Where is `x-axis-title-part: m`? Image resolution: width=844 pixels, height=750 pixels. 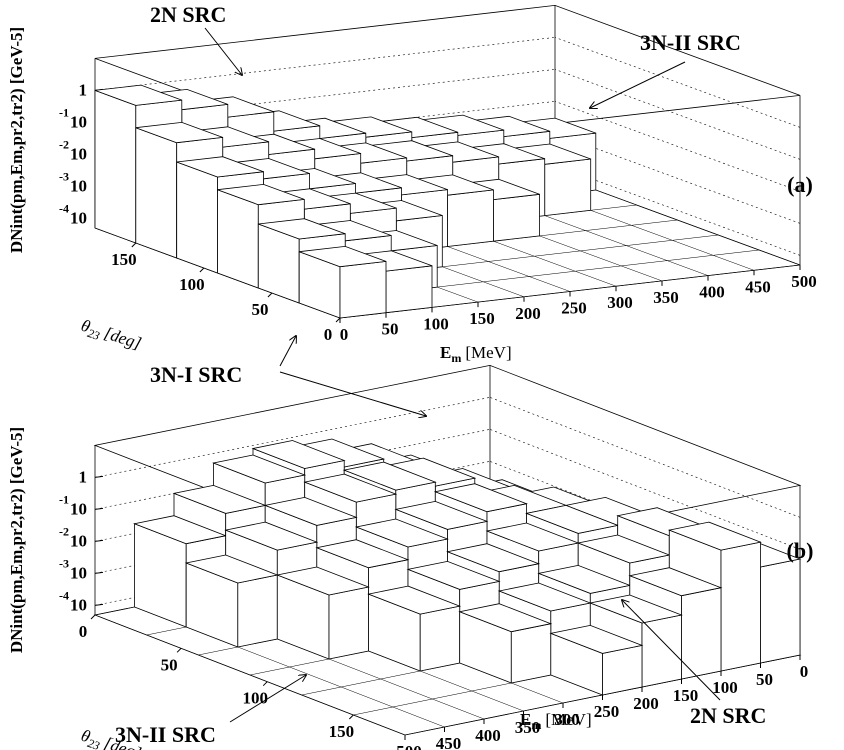
x-axis-title-part: m is located at coordinates (456, 358).